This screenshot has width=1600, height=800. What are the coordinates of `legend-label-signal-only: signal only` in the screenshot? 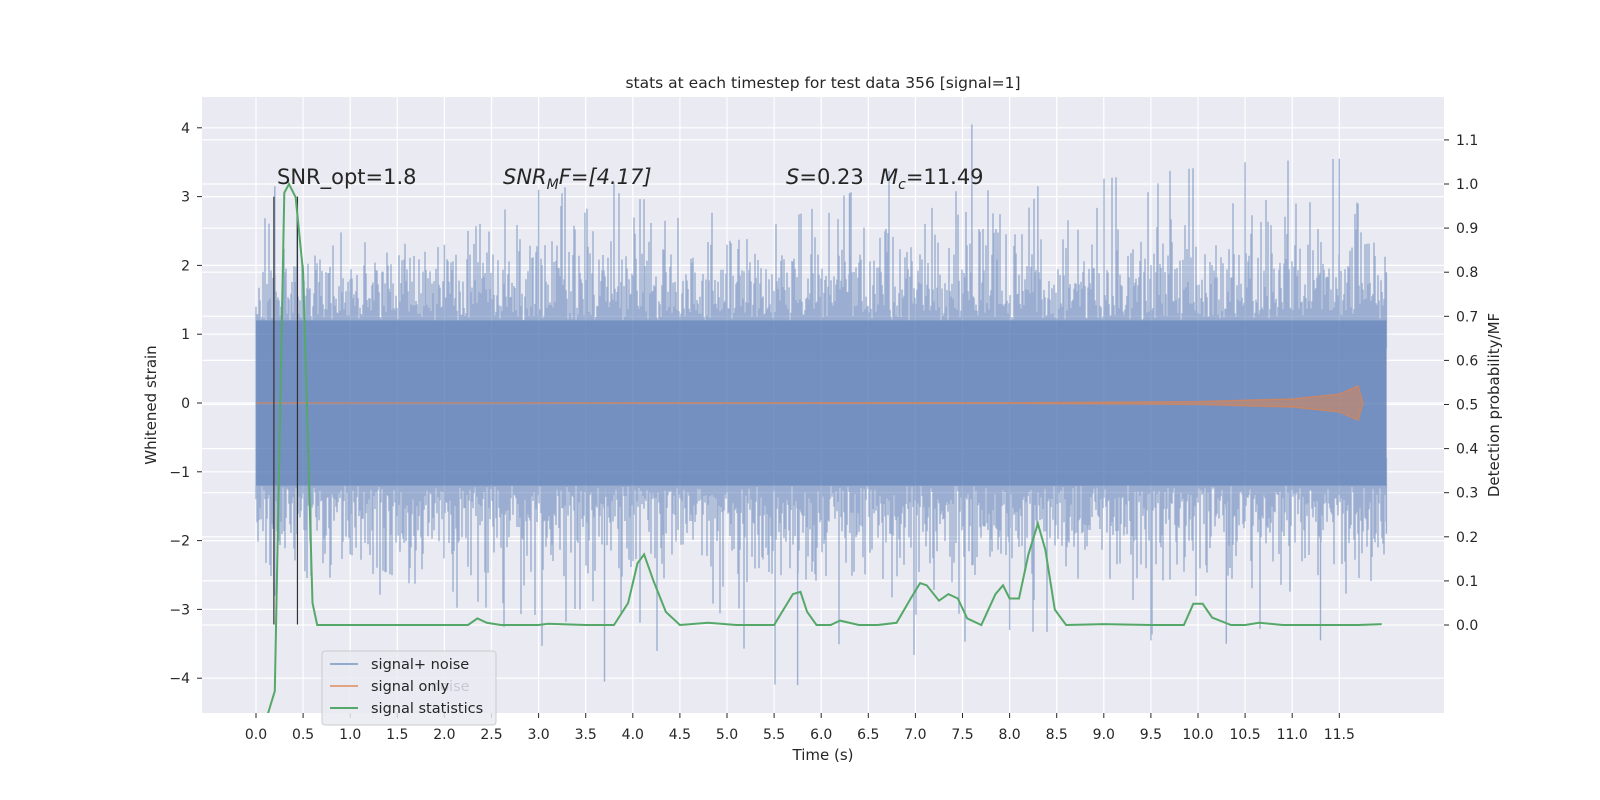 It's located at (410, 687).